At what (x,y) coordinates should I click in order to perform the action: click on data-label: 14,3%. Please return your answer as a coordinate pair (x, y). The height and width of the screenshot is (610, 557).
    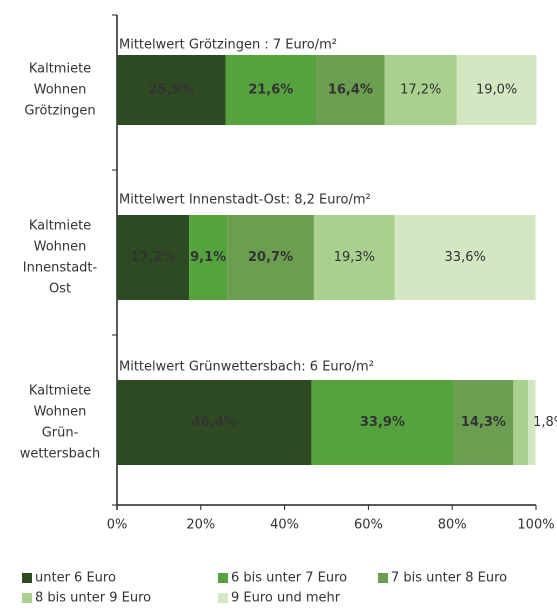
    Looking at the image, I should click on (483, 422).